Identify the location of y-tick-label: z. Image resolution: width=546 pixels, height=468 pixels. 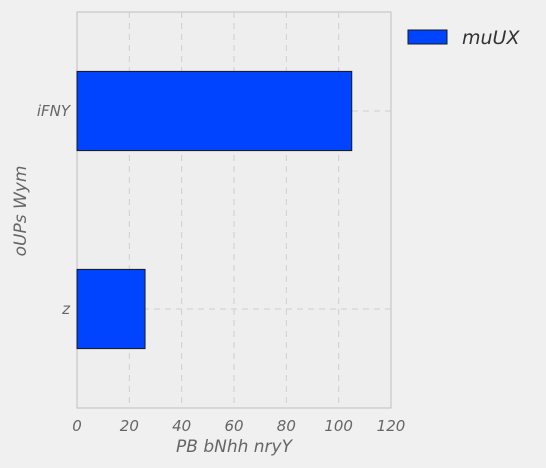
(66, 309).